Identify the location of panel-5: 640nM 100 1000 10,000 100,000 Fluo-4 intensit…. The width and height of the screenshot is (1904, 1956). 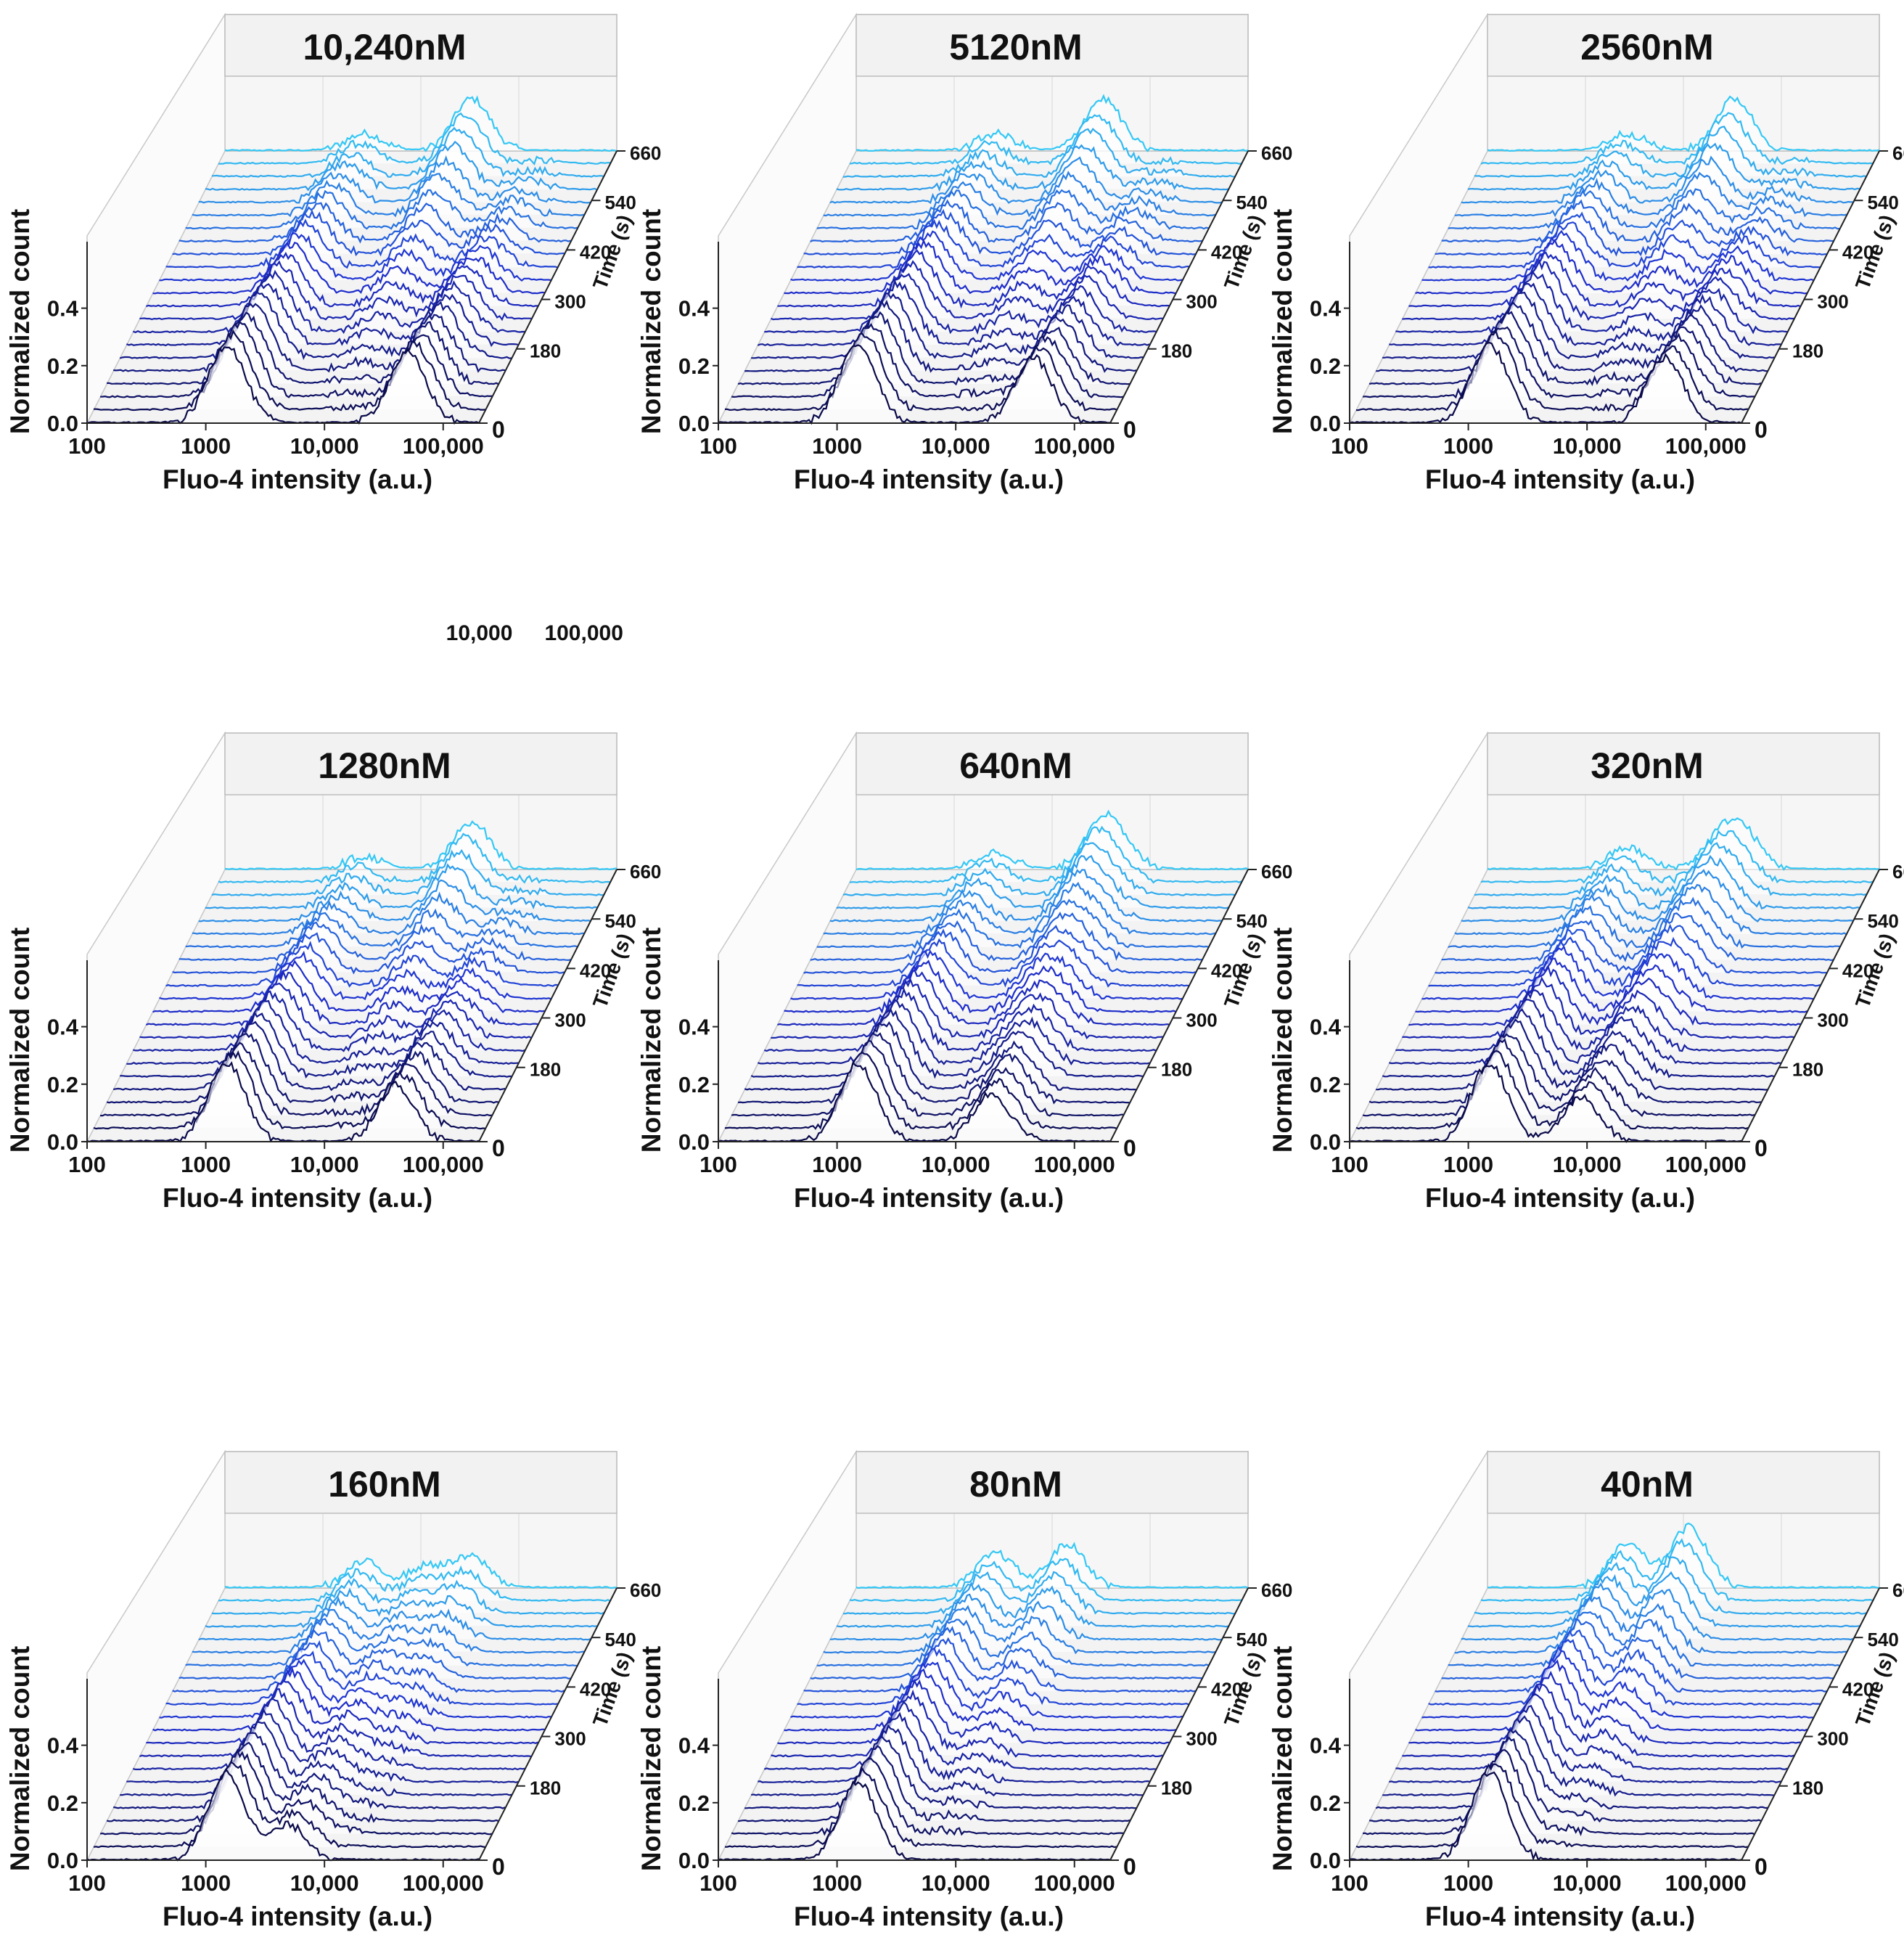
(964, 972).